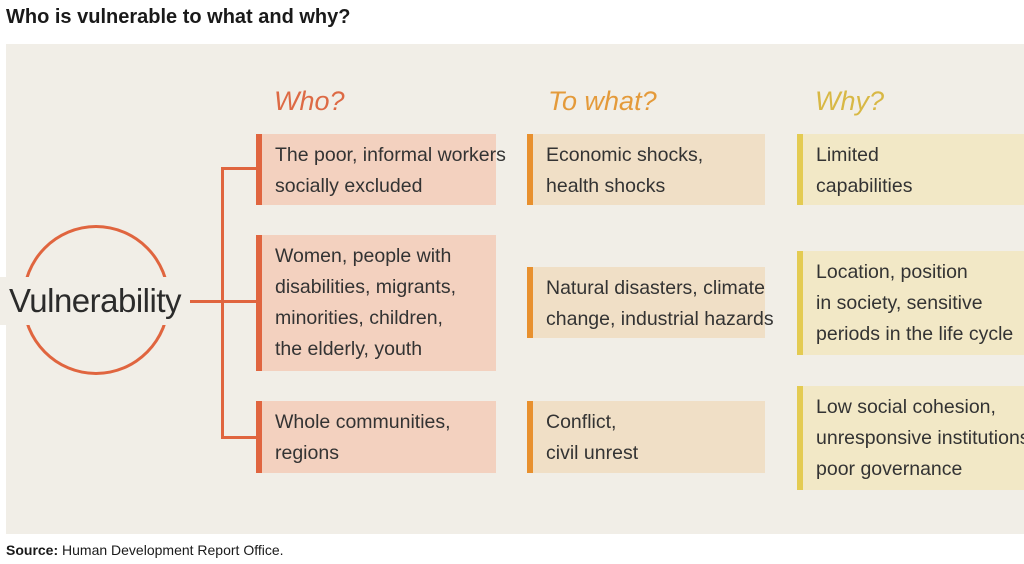 The width and height of the screenshot is (1024, 564). Describe the element at coordinates (178, 17) in the screenshot. I see `figure-title: Who is vulnerable to what and why?` at that location.